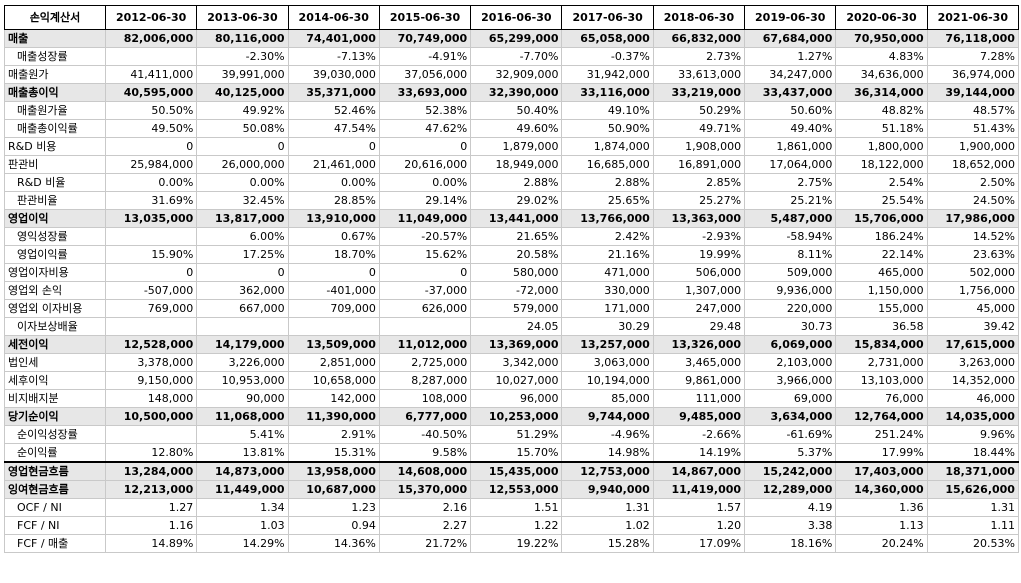  I want to click on value-cell: 14.36%, so click(333, 543).